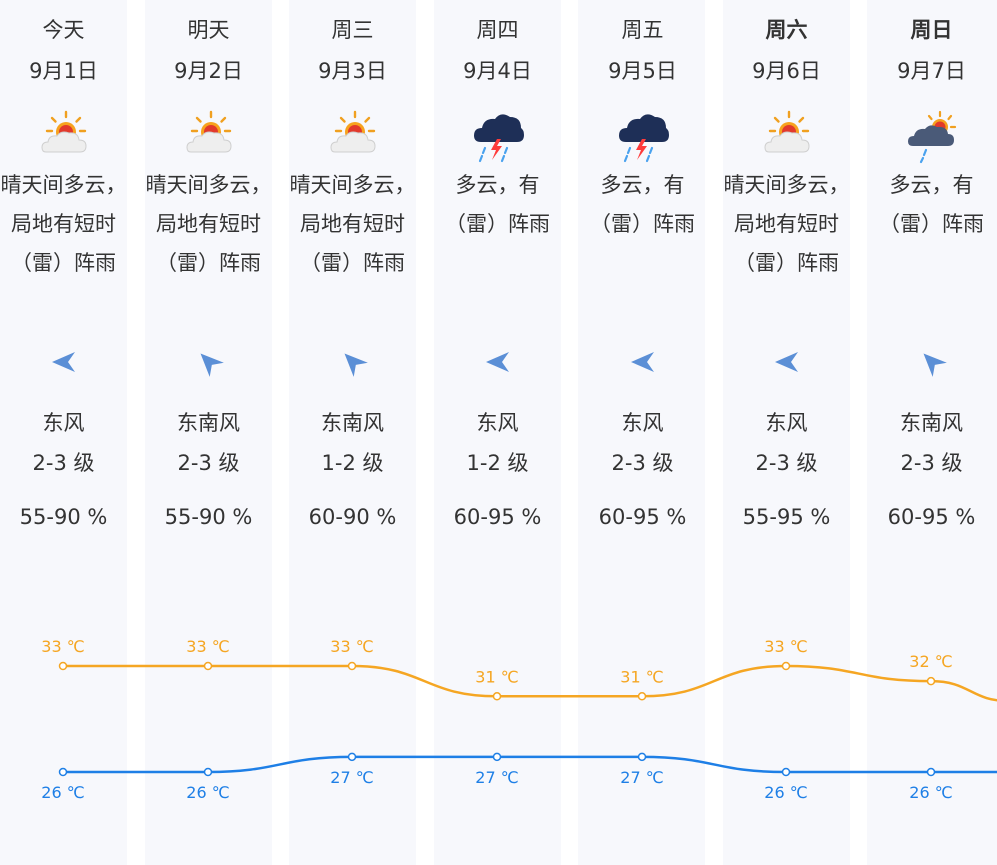 The image size is (997, 865). What do you see at coordinates (497, 30) in the screenshot?
I see `day-name: 周四` at bounding box center [497, 30].